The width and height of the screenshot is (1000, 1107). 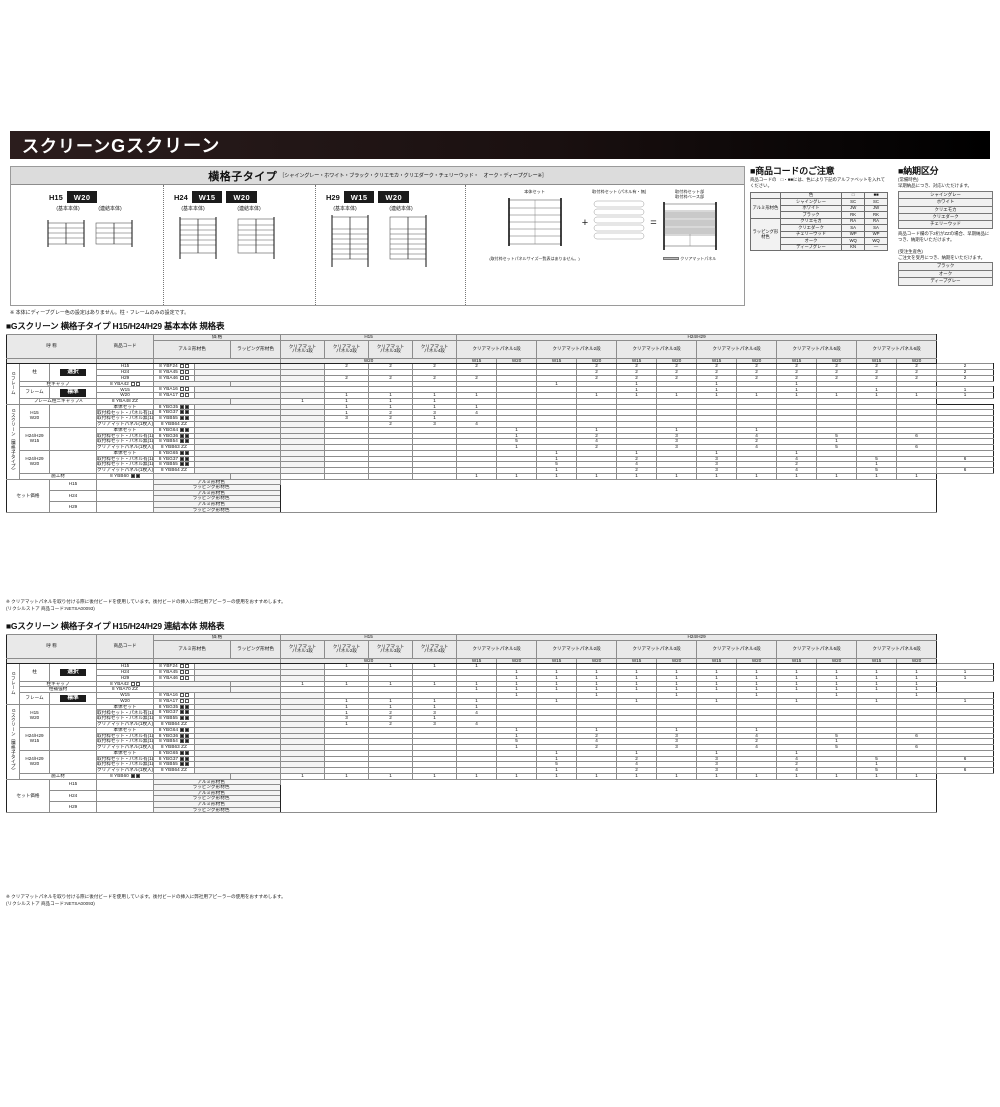 I want to click on delivery-order-list: ブラック オーク ディープグレー, so click(x=945, y=274).